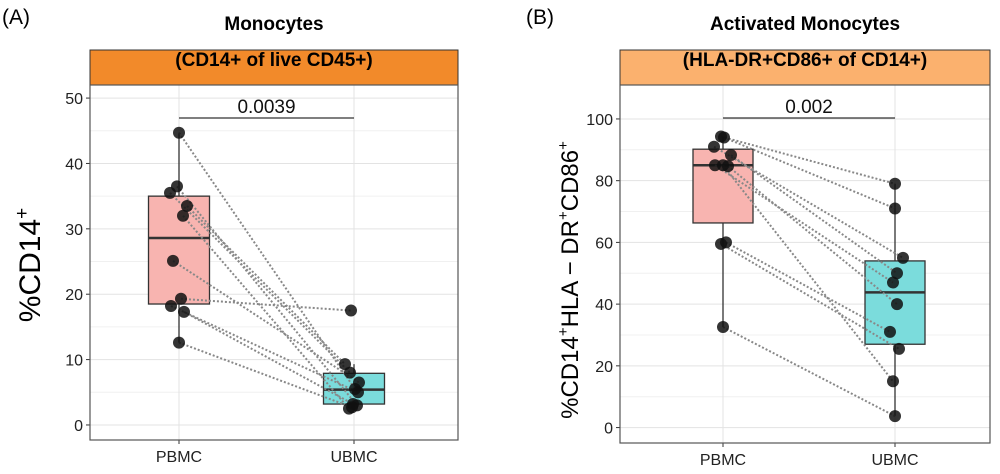  Describe the element at coordinates (74, 99) in the screenshot. I see `y-tick-label: 50` at that location.